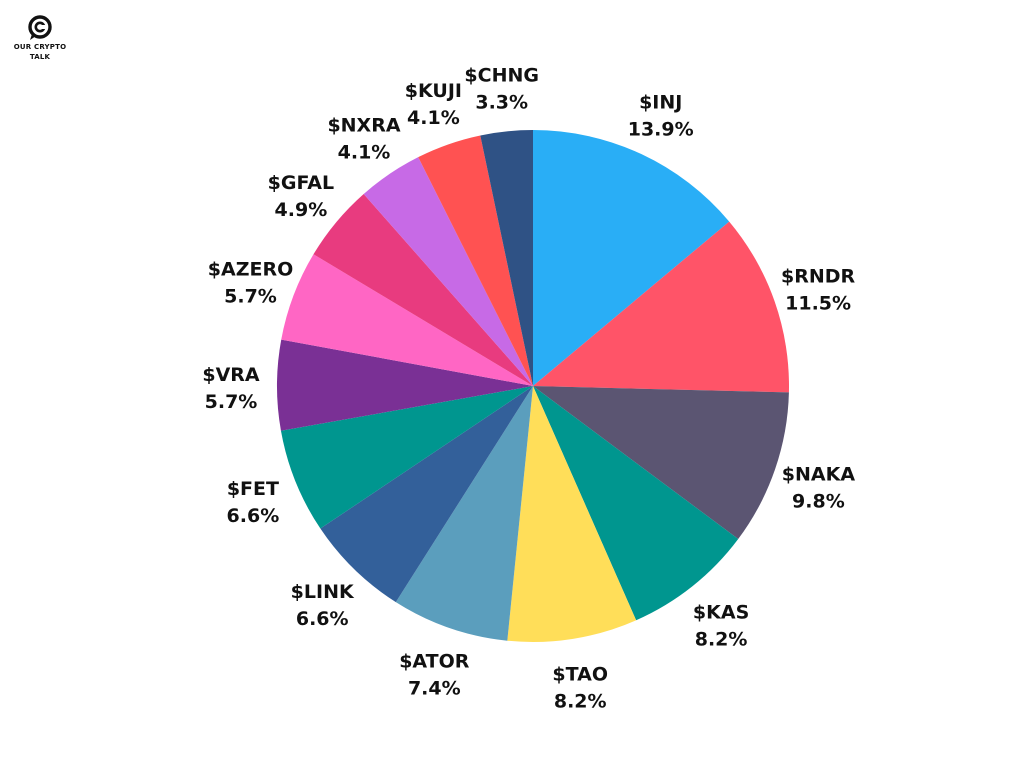  I want to click on slice-label-rndr: $RNDR, so click(818, 276).